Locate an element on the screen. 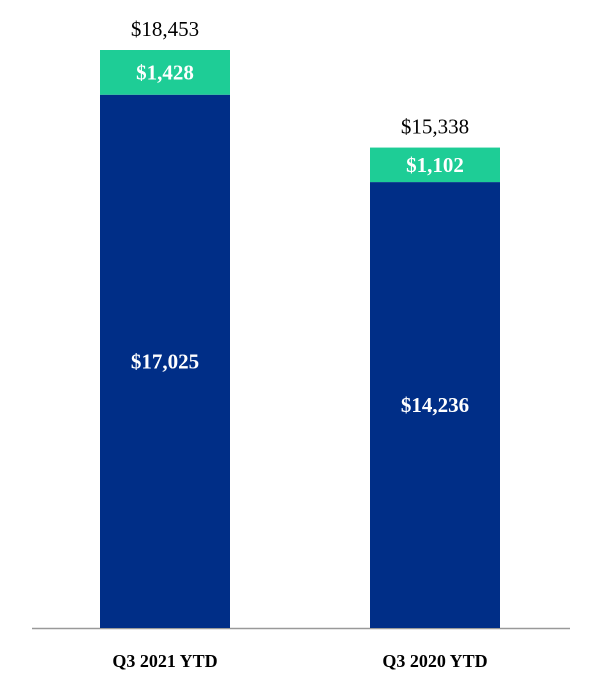 The image size is (600, 700). category-label-2: Q3 2020 YTD is located at coordinates (434, 661).